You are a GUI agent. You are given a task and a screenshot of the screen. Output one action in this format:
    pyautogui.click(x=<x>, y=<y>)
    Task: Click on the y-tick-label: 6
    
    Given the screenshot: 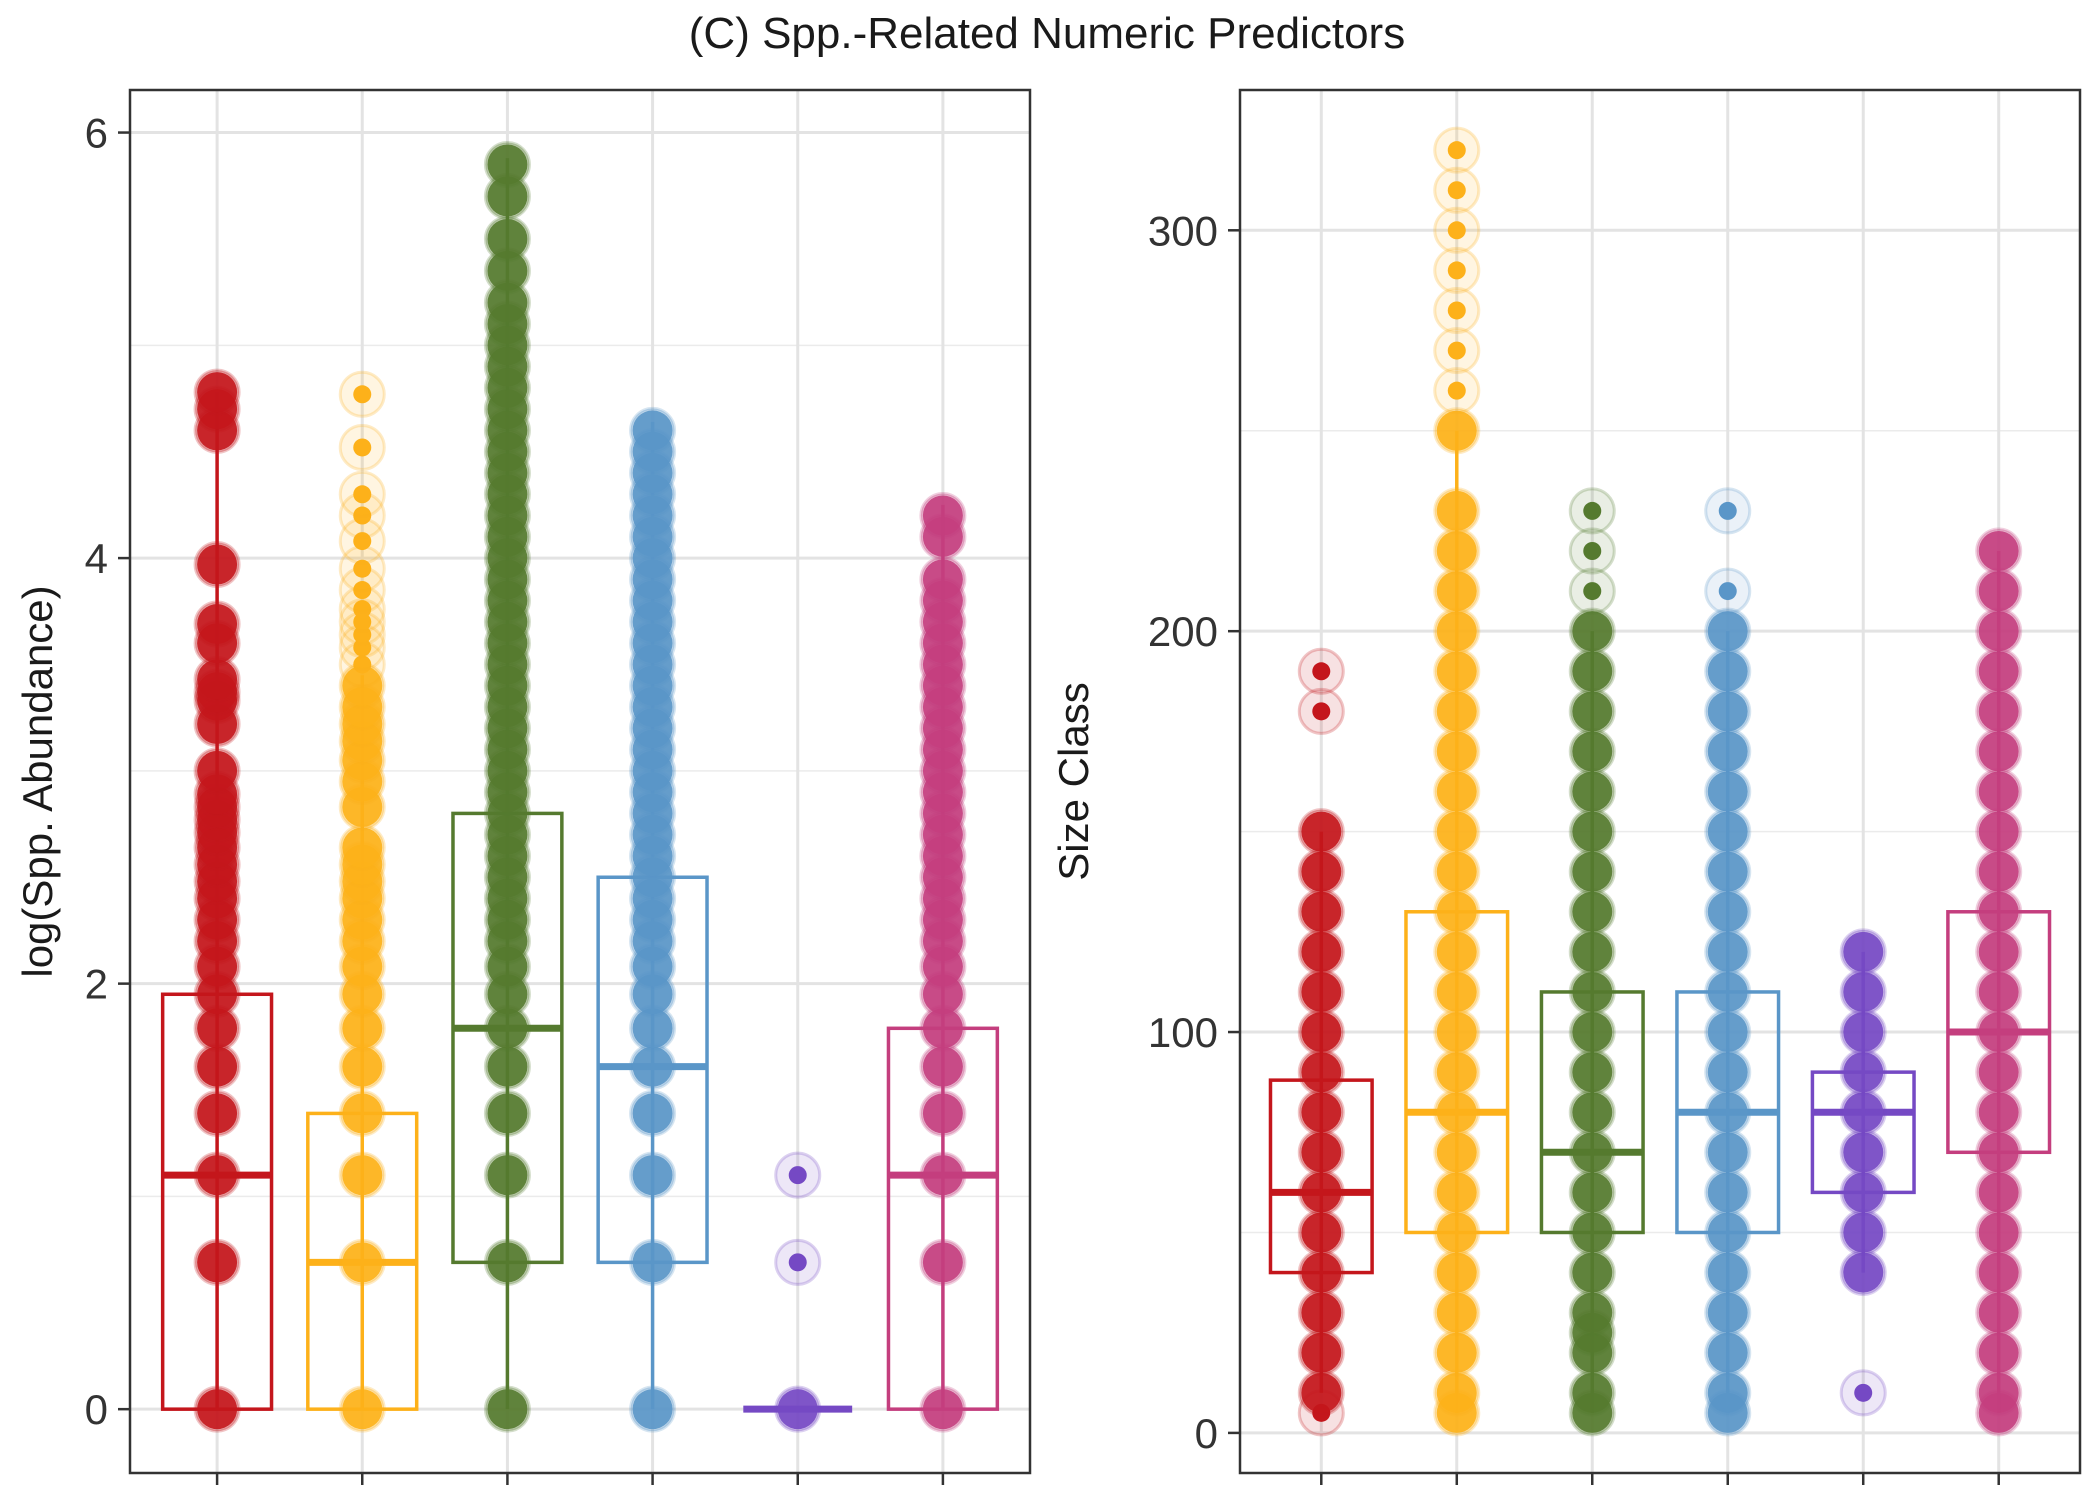 What is the action you would take?
    pyautogui.click(x=96, y=133)
    